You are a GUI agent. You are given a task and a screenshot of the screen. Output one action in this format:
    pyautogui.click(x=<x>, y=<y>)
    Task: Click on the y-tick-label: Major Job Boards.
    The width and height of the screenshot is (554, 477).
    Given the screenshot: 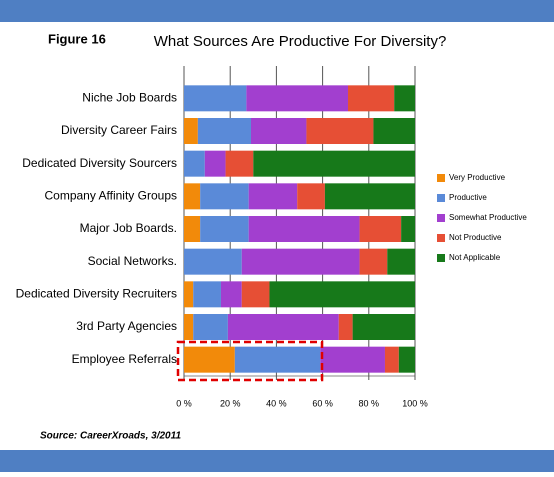 What is the action you would take?
    pyautogui.click(x=128, y=228)
    